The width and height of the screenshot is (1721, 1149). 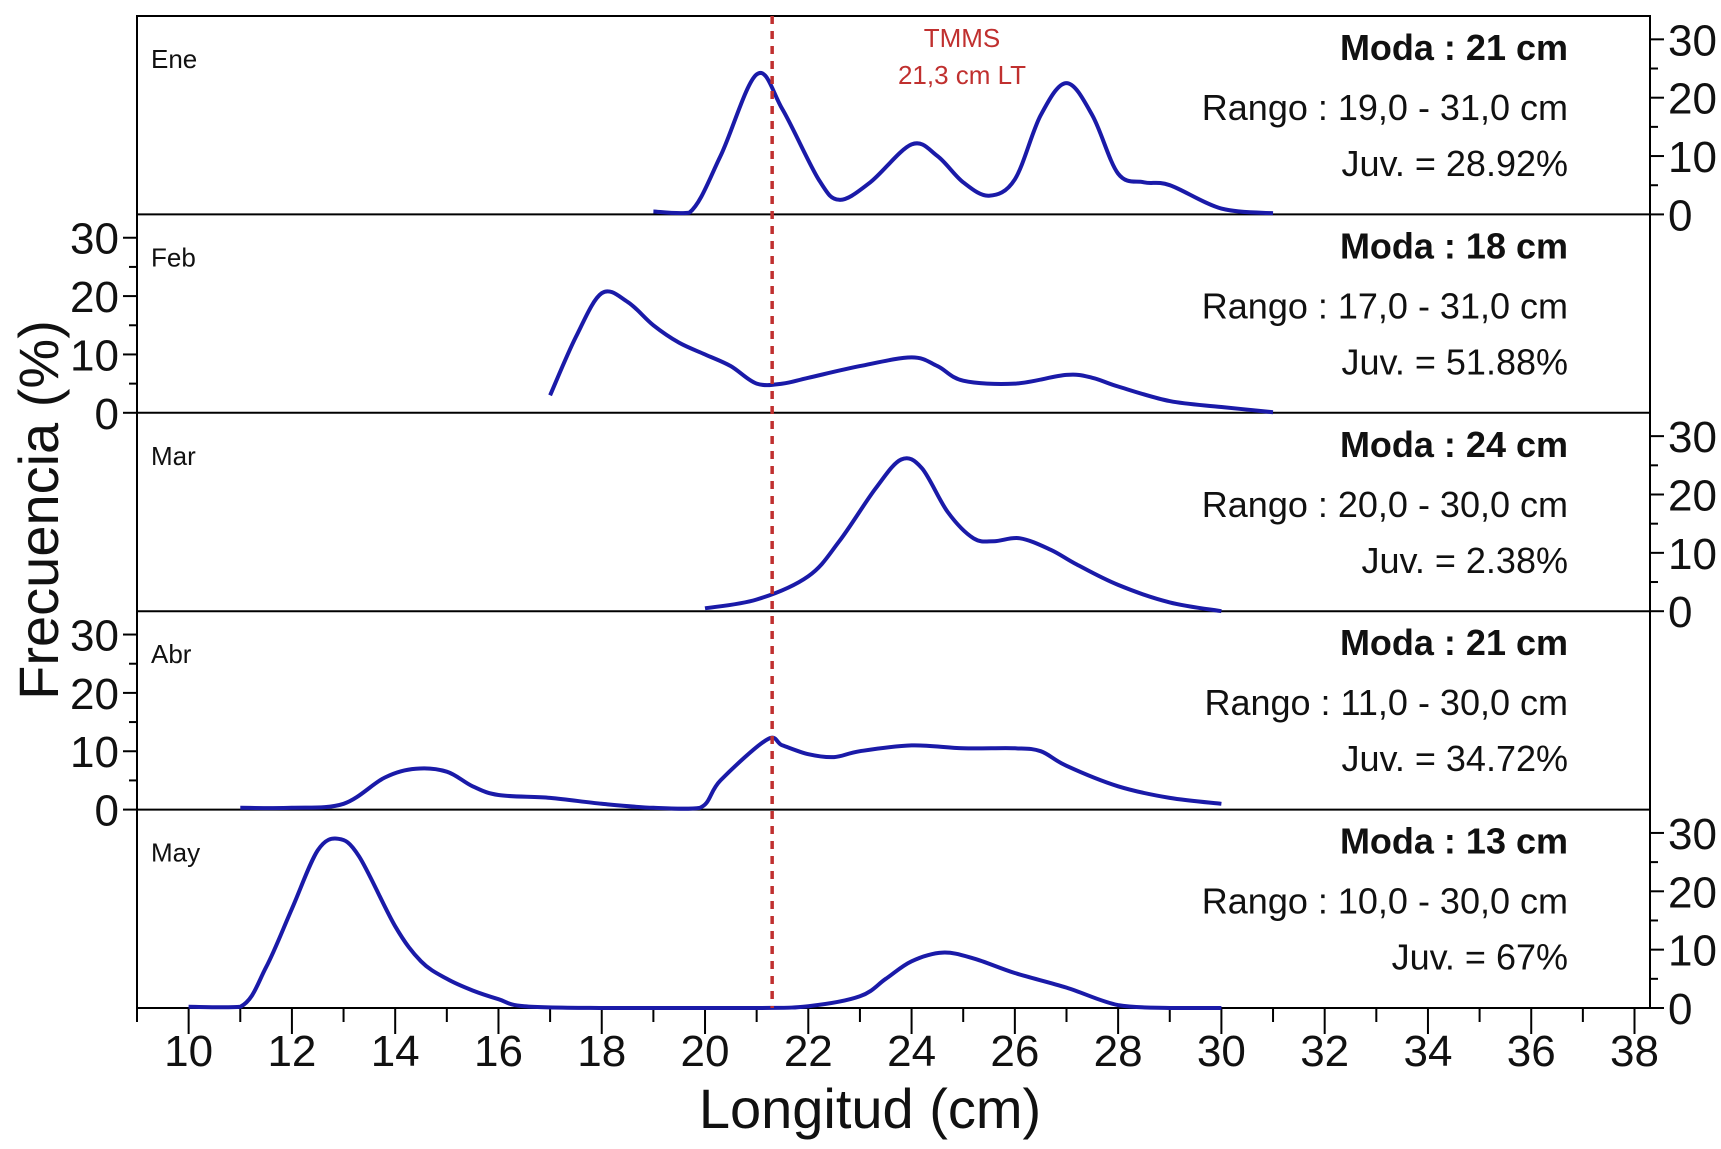 I want to click on x-tick-label: 28, so click(x=1118, y=1051).